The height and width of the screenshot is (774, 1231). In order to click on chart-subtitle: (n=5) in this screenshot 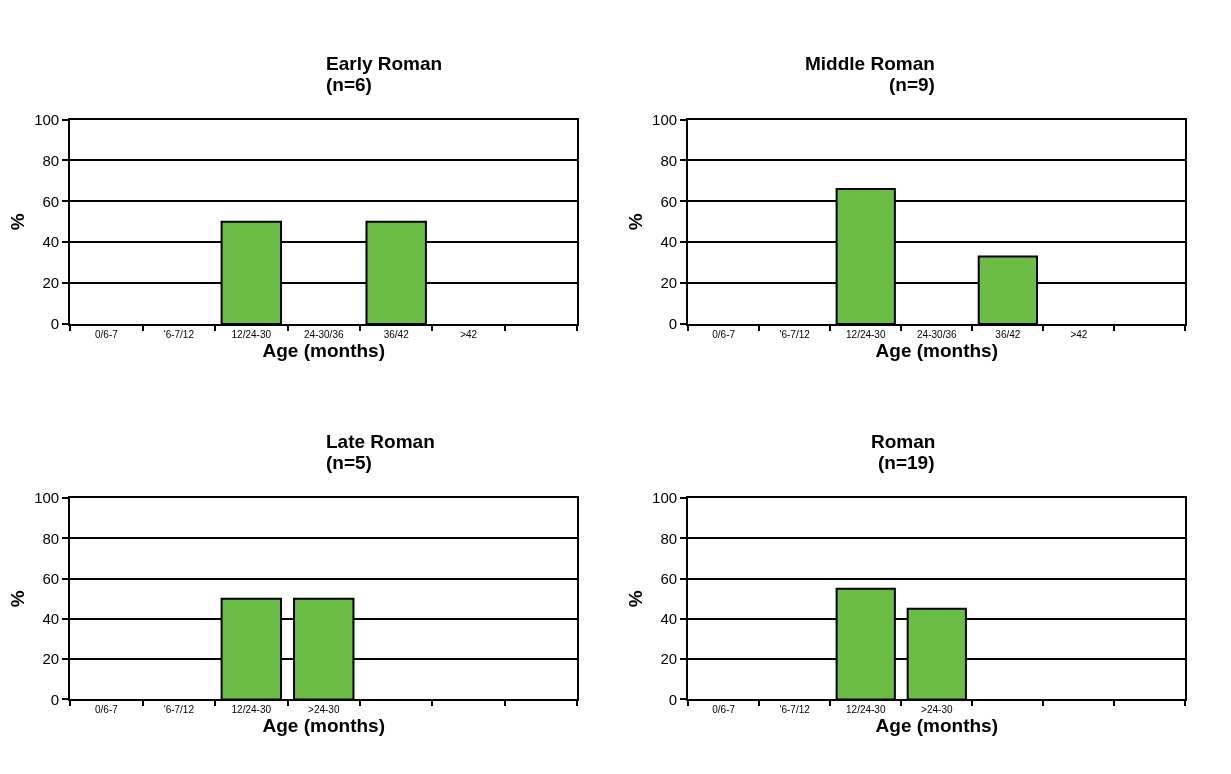, I will do `click(349, 462)`.